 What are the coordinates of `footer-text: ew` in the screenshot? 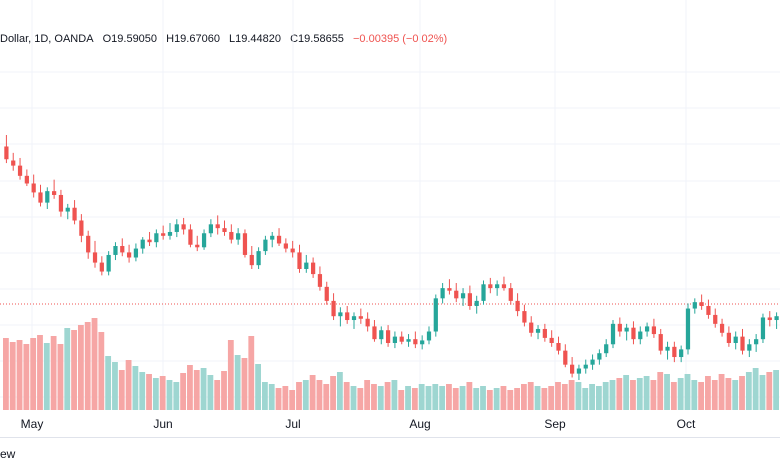 It's located at (8, 454).